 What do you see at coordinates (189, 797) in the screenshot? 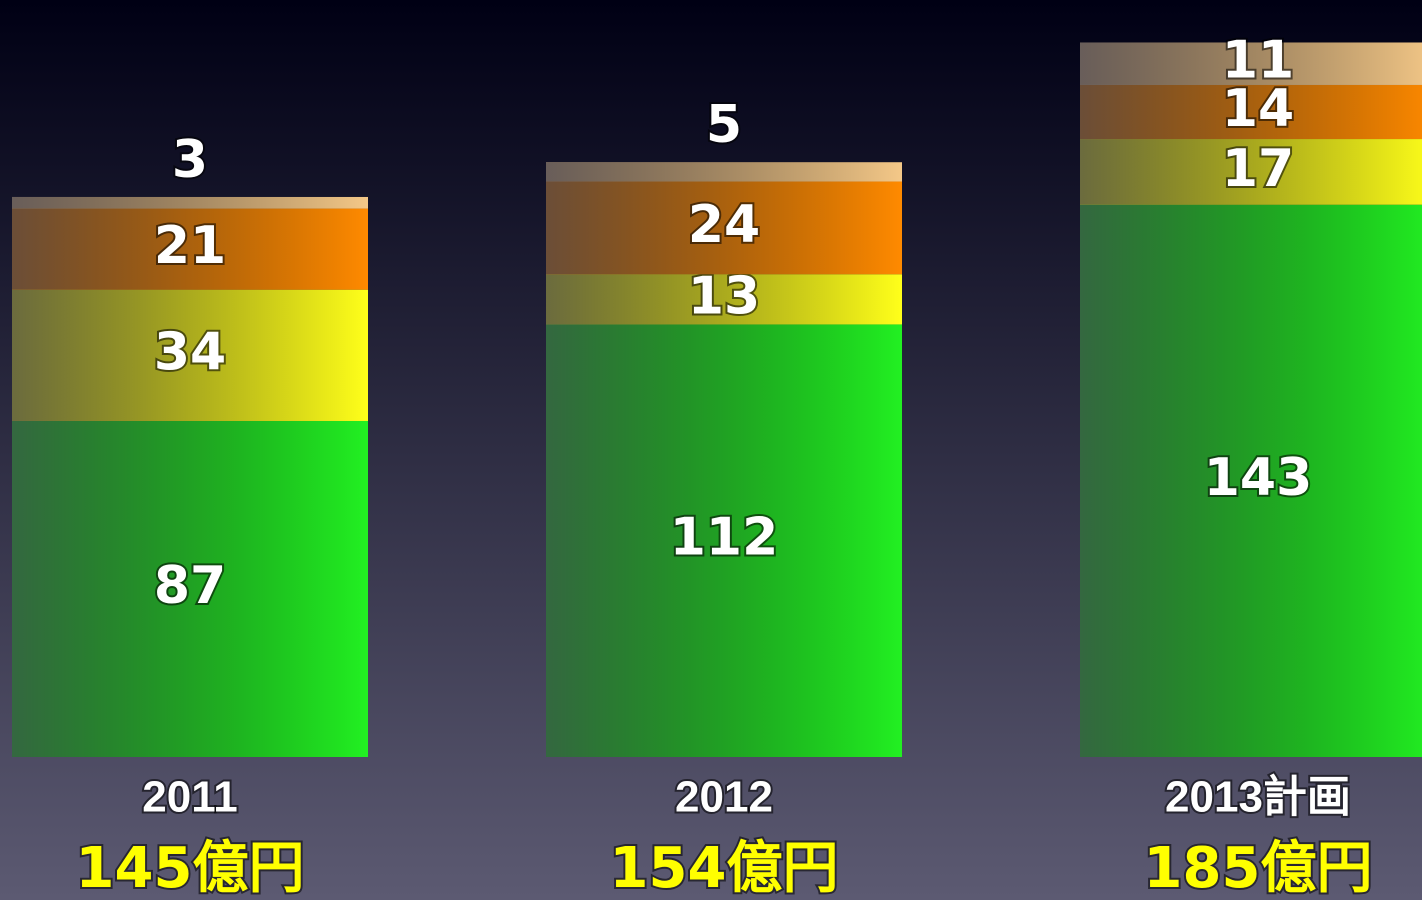
I see `x-tick-label: 2011` at bounding box center [189, 797].